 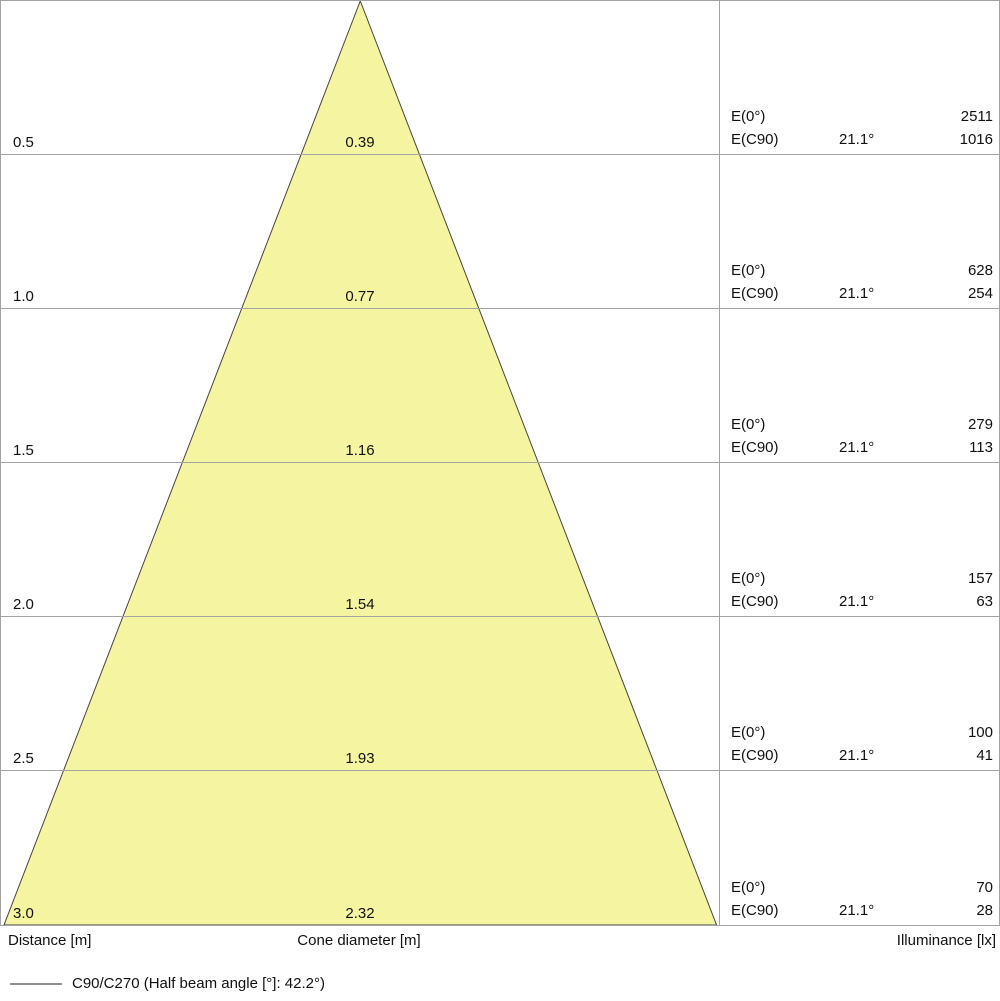 What do you see at coordinates (984, 755) in the screenshot?
I see `ec90-value: 41` at bounding box center [984, 755].